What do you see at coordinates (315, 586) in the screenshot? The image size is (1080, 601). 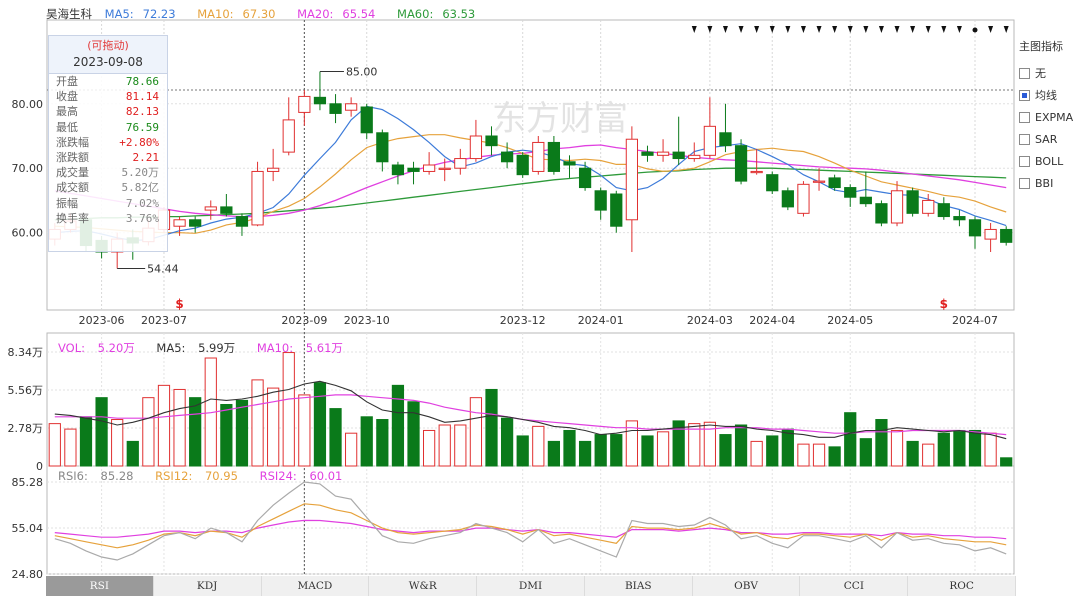 I see `tab-macd: MACD` at bounding box center [315, 586].